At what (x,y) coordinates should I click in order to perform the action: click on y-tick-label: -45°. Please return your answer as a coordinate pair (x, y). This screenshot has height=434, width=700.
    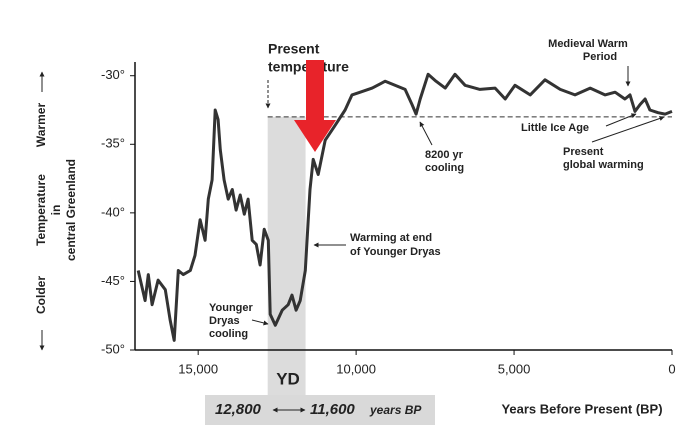
    Looking at the image, I should click on (113, 280).